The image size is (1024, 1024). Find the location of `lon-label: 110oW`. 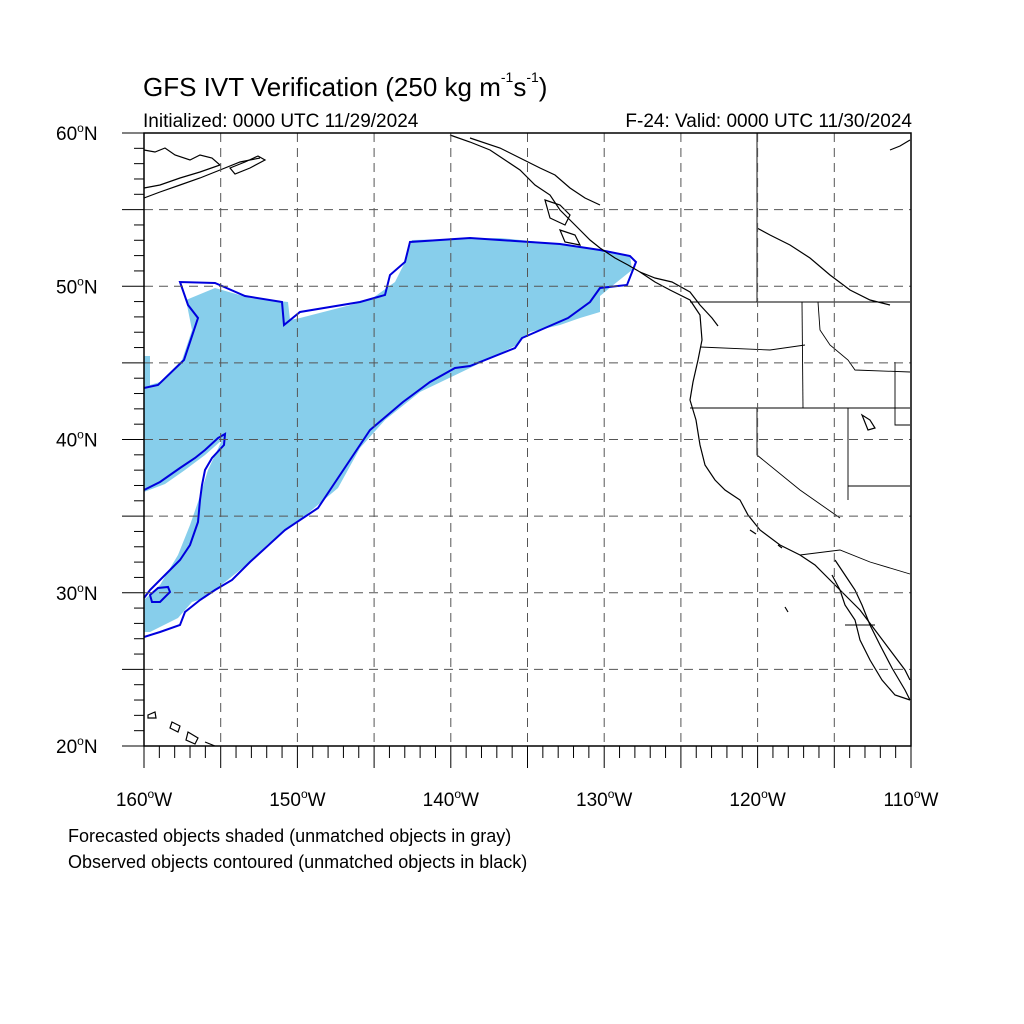

lon-label: 110oW is located at coordinates (911, 799).